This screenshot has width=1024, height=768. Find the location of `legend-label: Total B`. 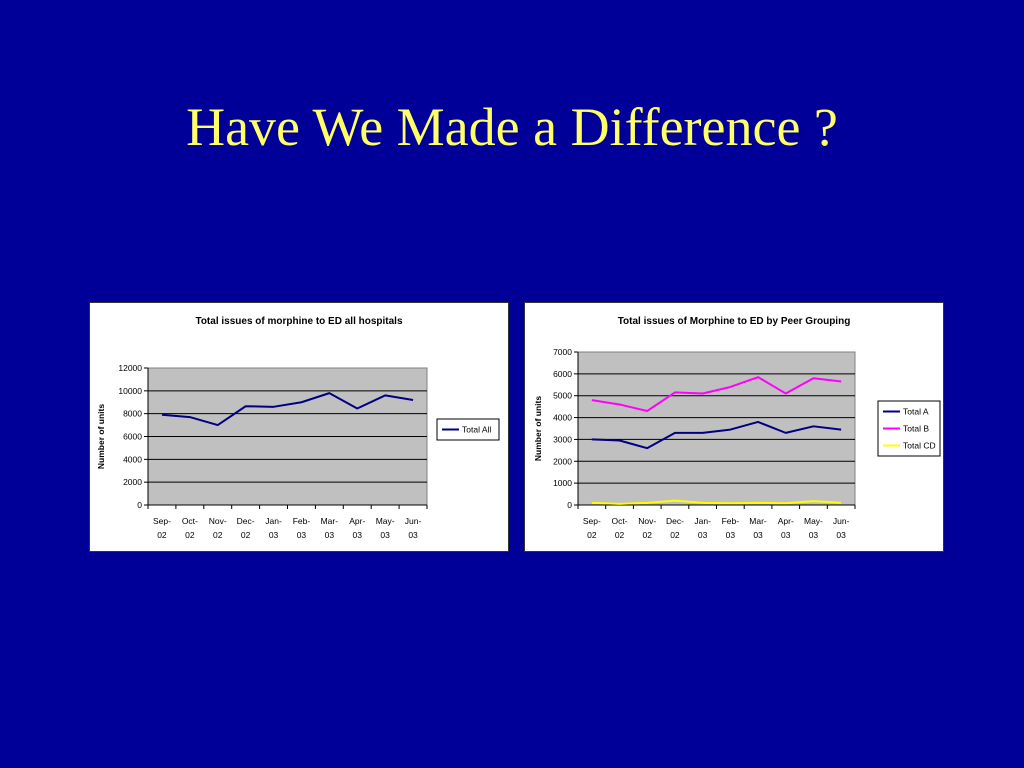

legend-label: Total B is located at coordinates (916, 429).